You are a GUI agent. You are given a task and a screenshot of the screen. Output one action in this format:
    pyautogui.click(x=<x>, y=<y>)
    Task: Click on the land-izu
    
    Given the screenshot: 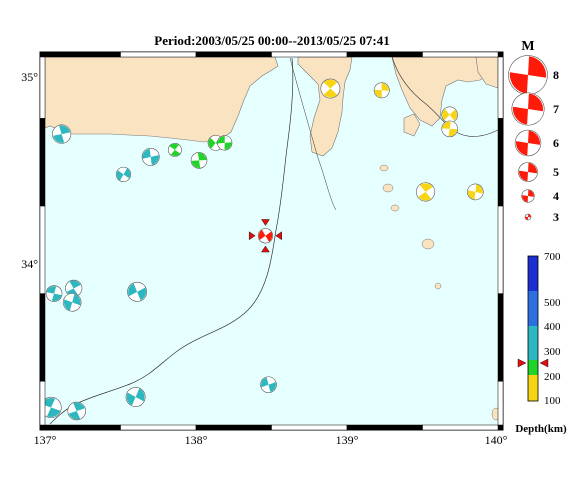 What is the action you would take?
    pyautogui.click(x=325, y=106)
    